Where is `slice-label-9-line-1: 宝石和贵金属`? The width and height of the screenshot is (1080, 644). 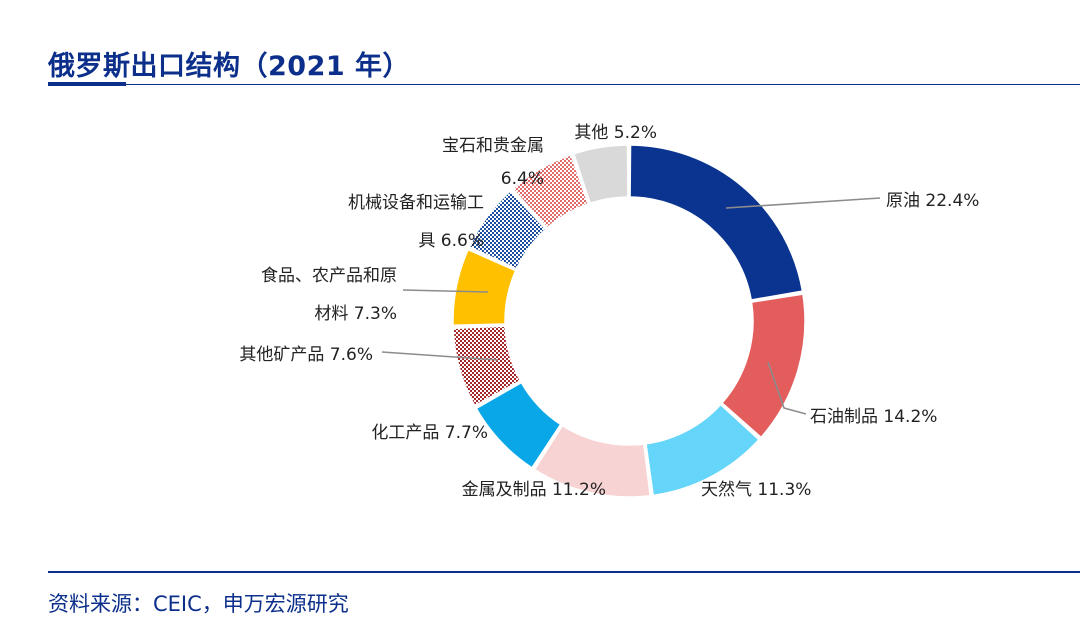 slice-label-9-line-1: 宝石和贵金属 is located at coordinates (493, 146).